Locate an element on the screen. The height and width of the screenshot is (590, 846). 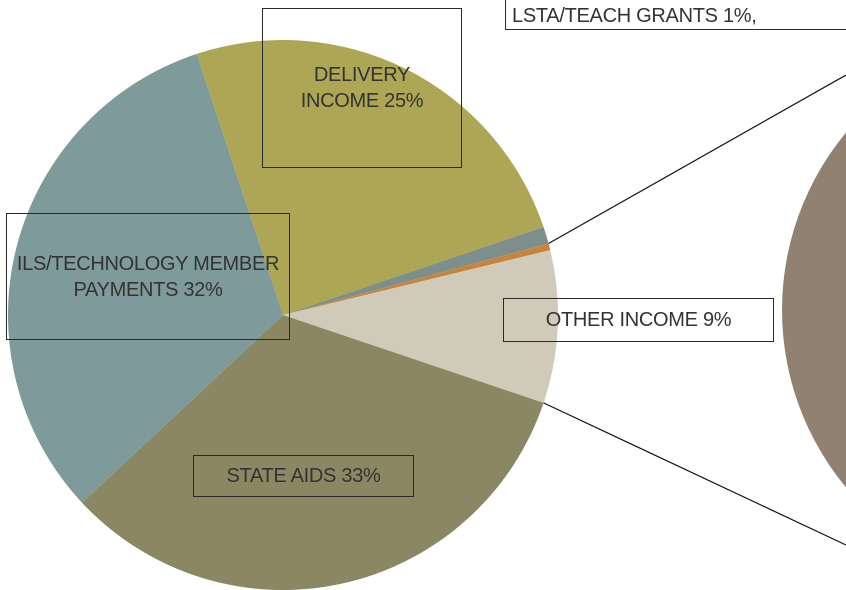
label-text: LSTA/TEACH GRANTS 1%, is located at coordinates (634, 16).